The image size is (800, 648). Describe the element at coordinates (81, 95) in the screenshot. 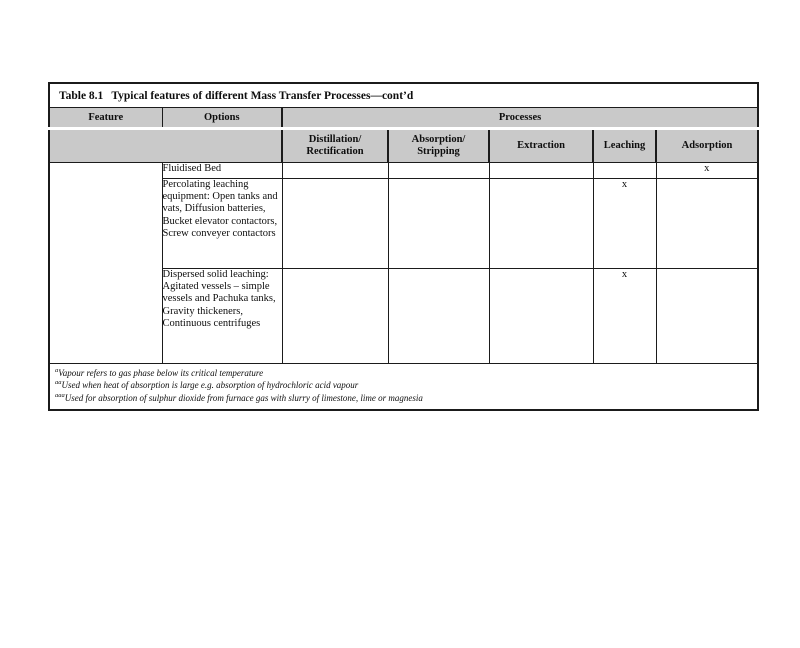

I see `table-number: Table 8.1` at that location.